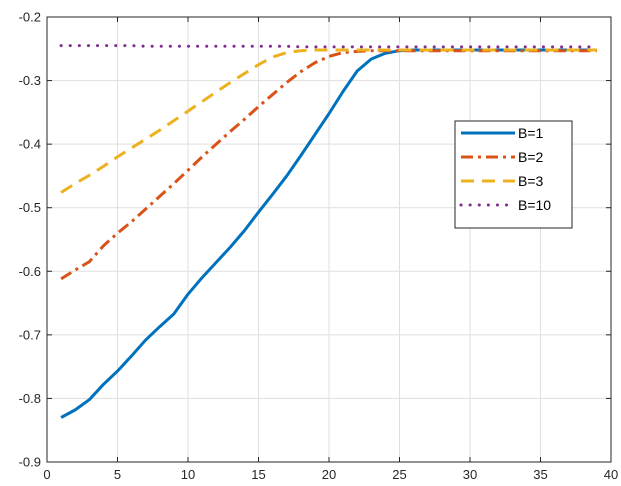 The image size is (621, 486). What do you see at coordinates (30, 144) in the screenshot?
I see `y-tick-label: -0.4` at bounding box center [30, 144].